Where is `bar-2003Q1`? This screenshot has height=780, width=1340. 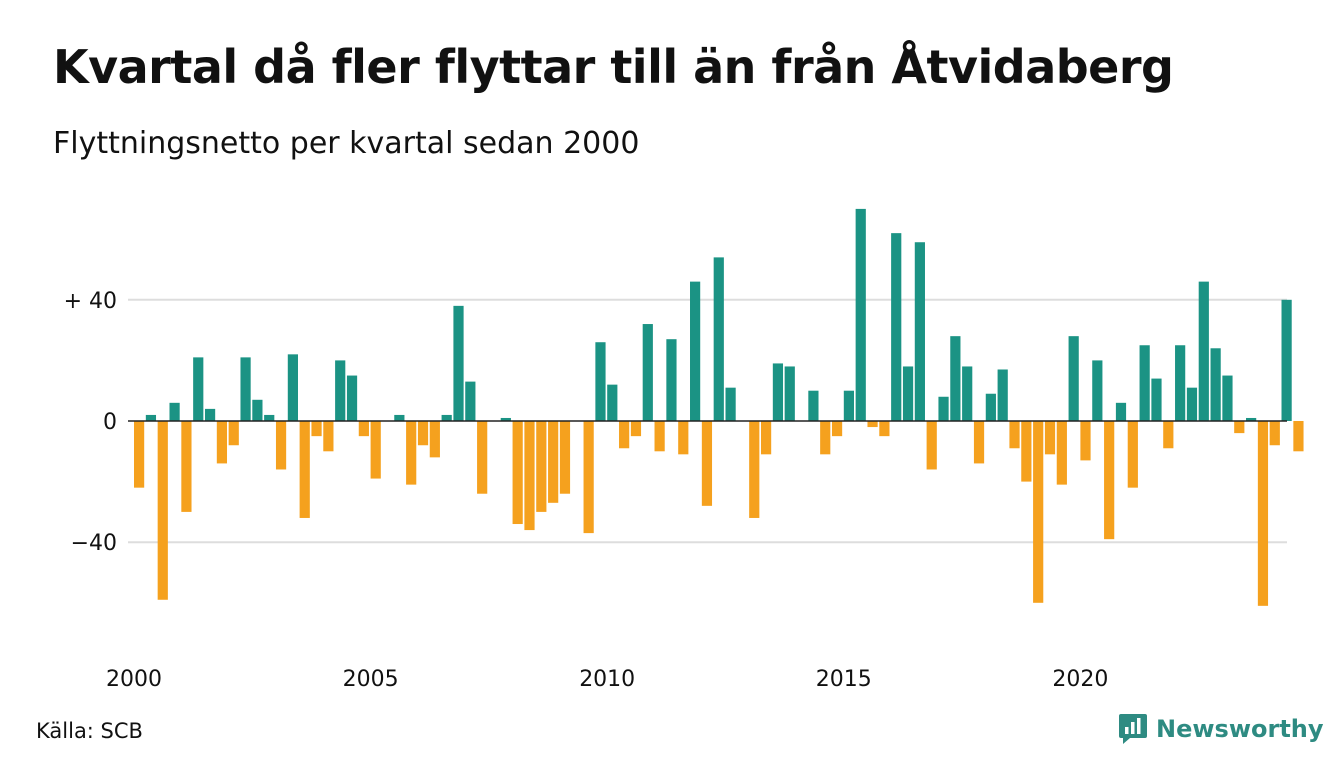 bar-2003Q1 is located at coordinates (281, 445).